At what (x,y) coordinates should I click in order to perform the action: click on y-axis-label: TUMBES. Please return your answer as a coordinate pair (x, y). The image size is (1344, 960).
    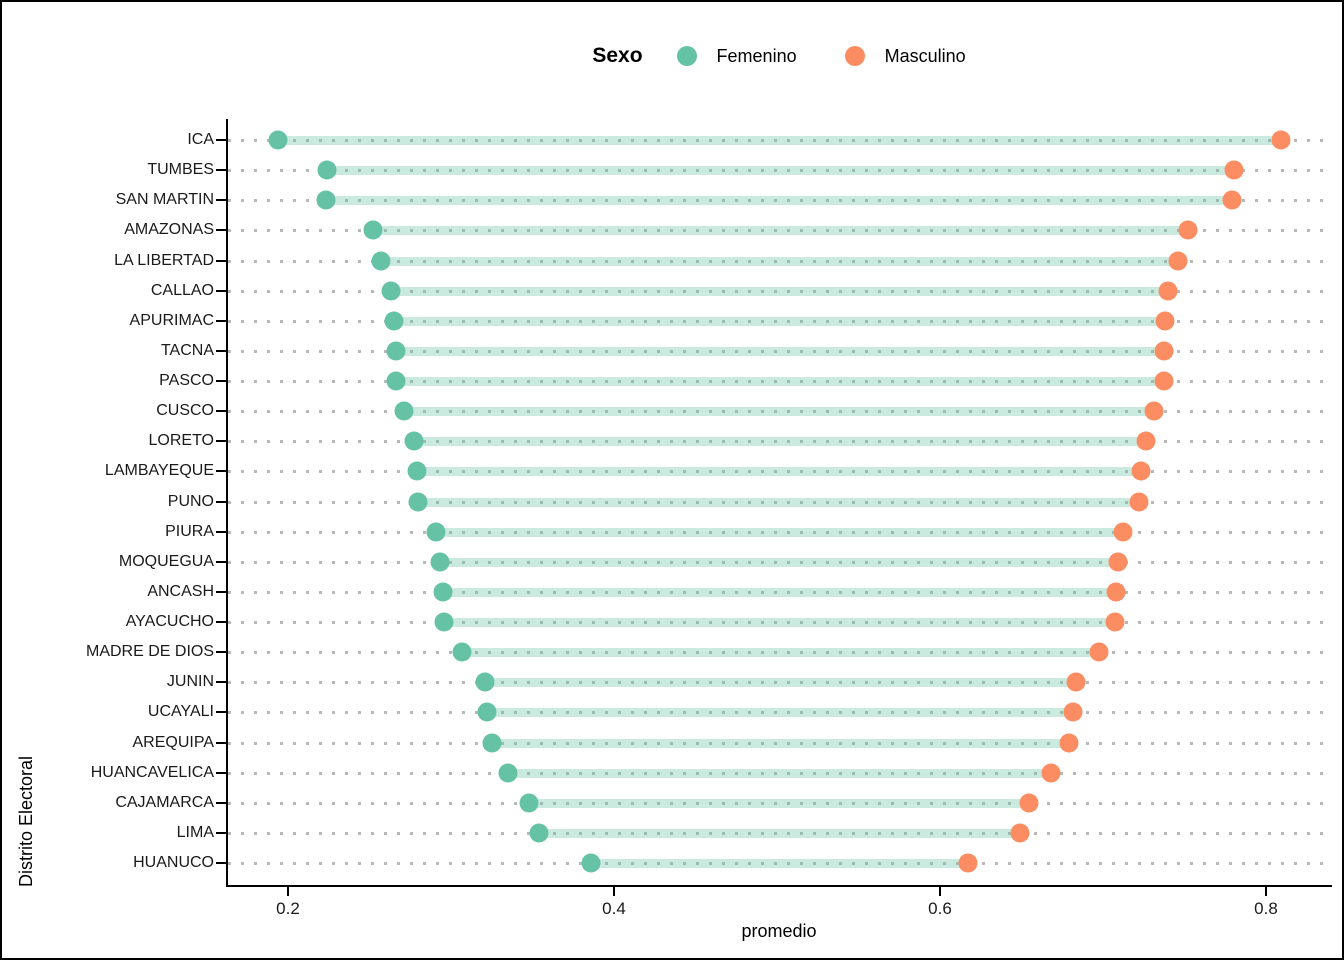
    Looking at the image, I should click on (180, 170).